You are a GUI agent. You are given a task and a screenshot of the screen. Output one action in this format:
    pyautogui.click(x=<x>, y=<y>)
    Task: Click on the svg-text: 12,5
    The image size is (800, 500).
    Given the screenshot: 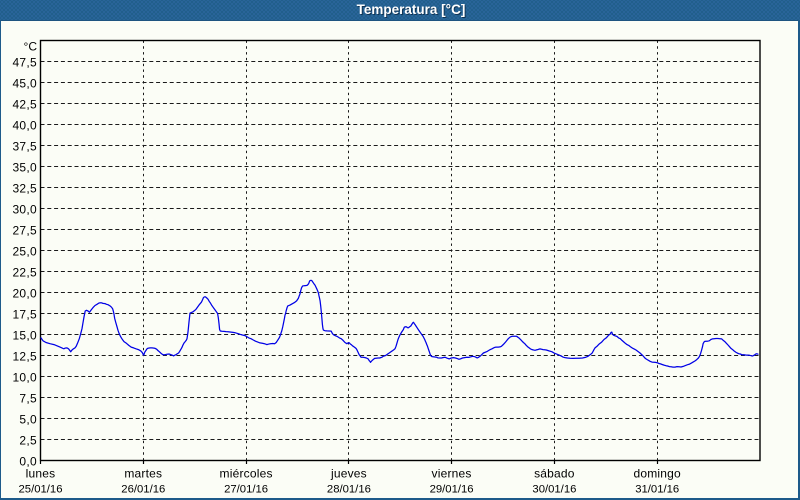 What is the action you would take?
    pyautogui.click(x=24, y=357)
    